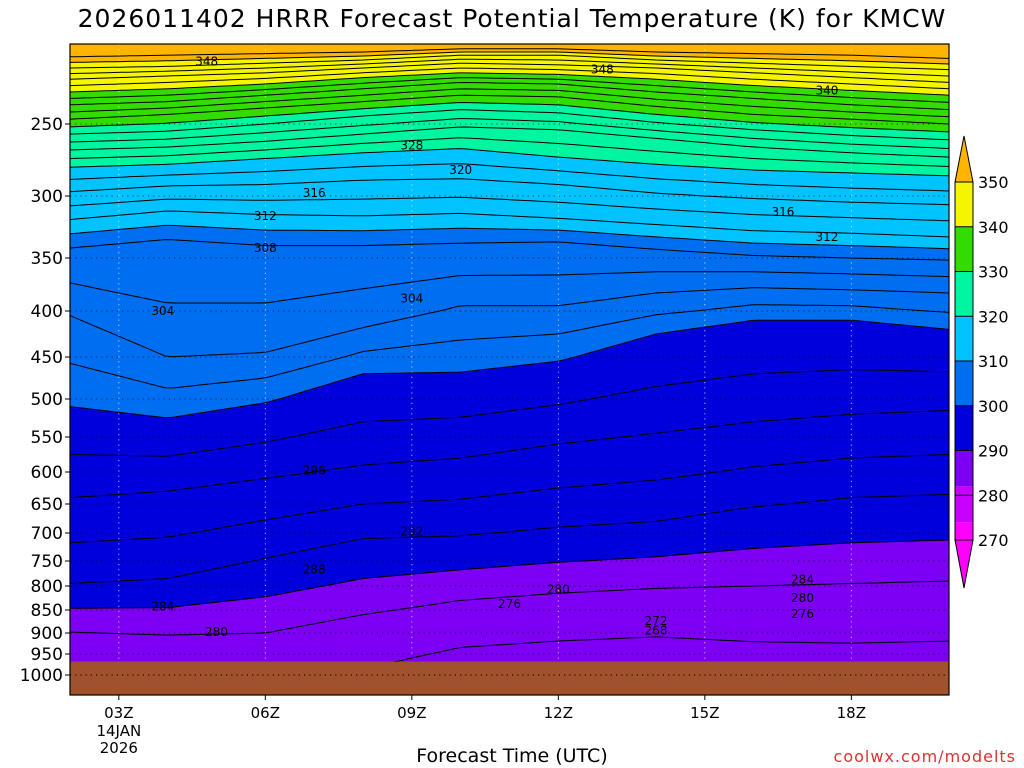 The image size is (1024, 768). I want to click on x-tick-label: 09Z, so click(411, 713).